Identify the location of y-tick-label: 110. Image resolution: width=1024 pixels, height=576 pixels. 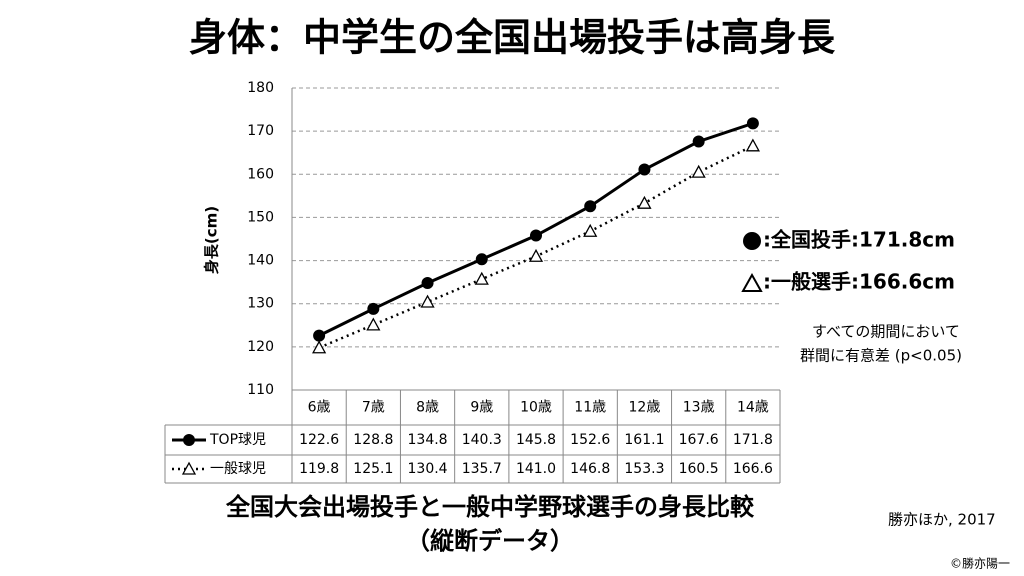
(260, 390).